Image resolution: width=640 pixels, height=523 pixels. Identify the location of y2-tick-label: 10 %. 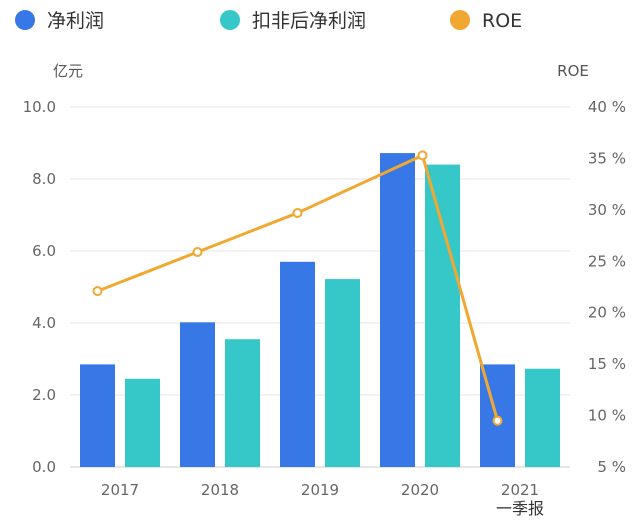
(607, 416).